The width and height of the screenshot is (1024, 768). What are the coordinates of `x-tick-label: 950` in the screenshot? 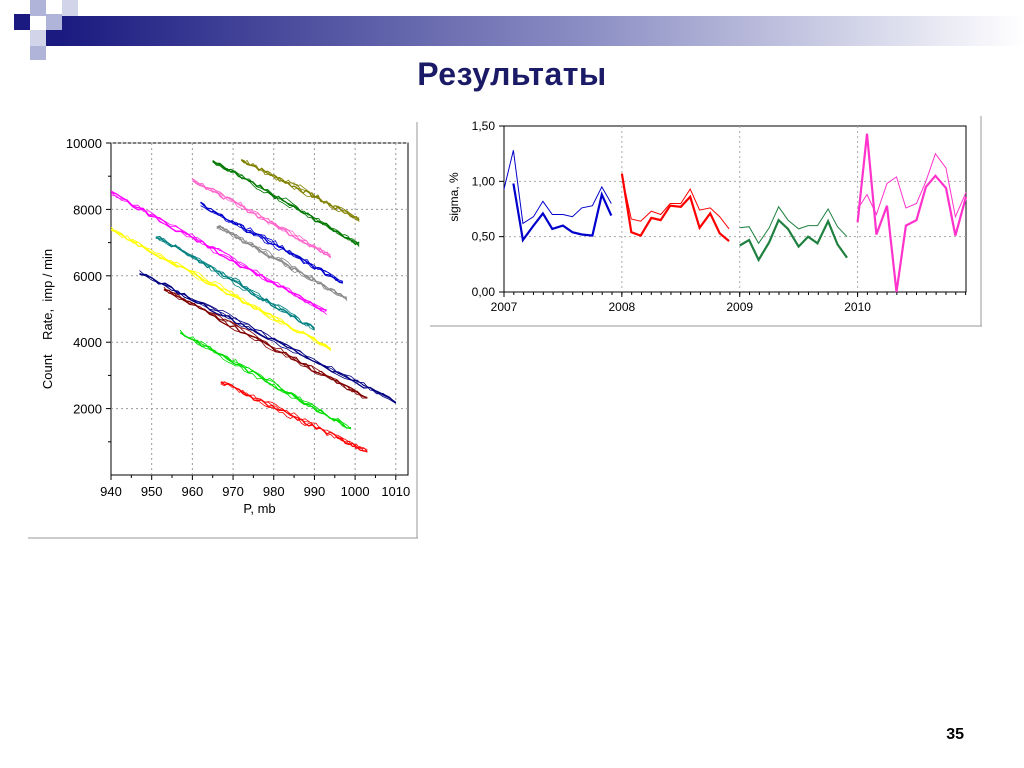 It's located at (152, 491).